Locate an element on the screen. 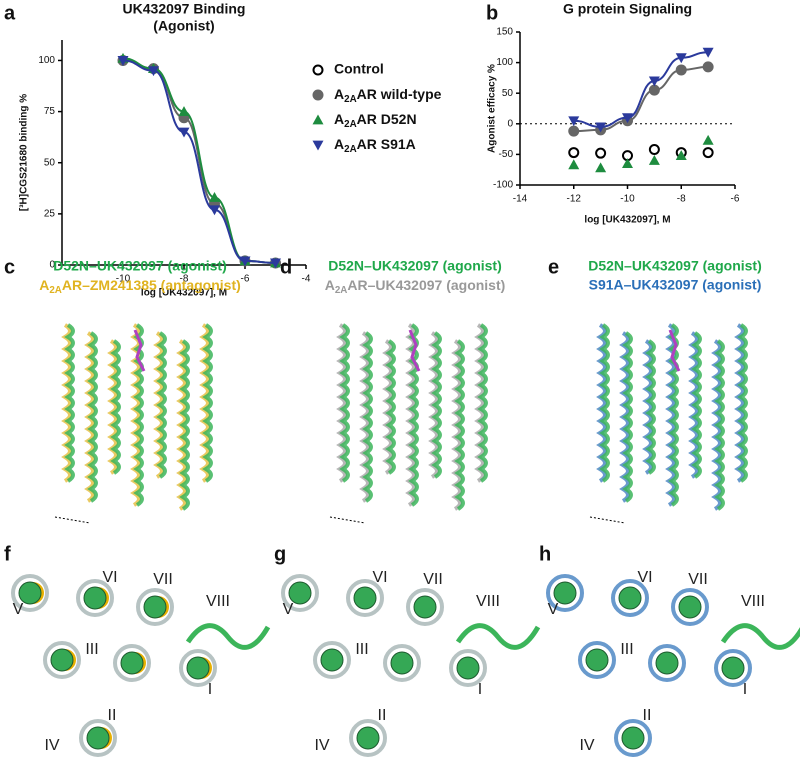 The width and height of the screenshot is (800, 769). y-tick-label: -100 is located at coordinates (503, 185).